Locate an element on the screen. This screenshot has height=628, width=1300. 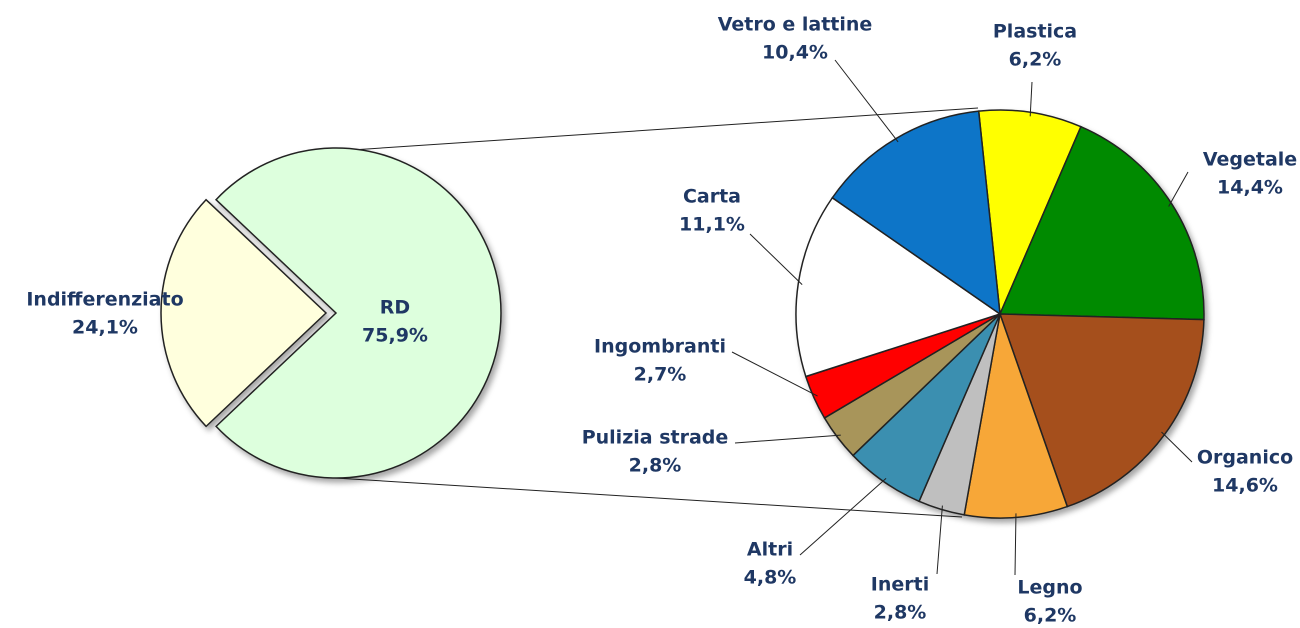
value-label: 14,6% is located at coordinates (1245, 486).